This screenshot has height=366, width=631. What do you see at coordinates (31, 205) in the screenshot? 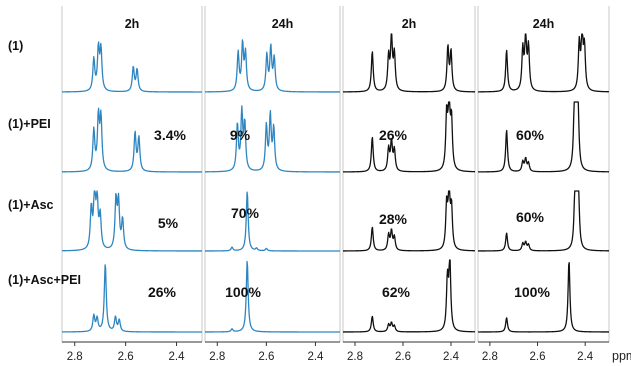
I see `row-label-1-asc: (1)+Asc` at bounding box center [31, 205].